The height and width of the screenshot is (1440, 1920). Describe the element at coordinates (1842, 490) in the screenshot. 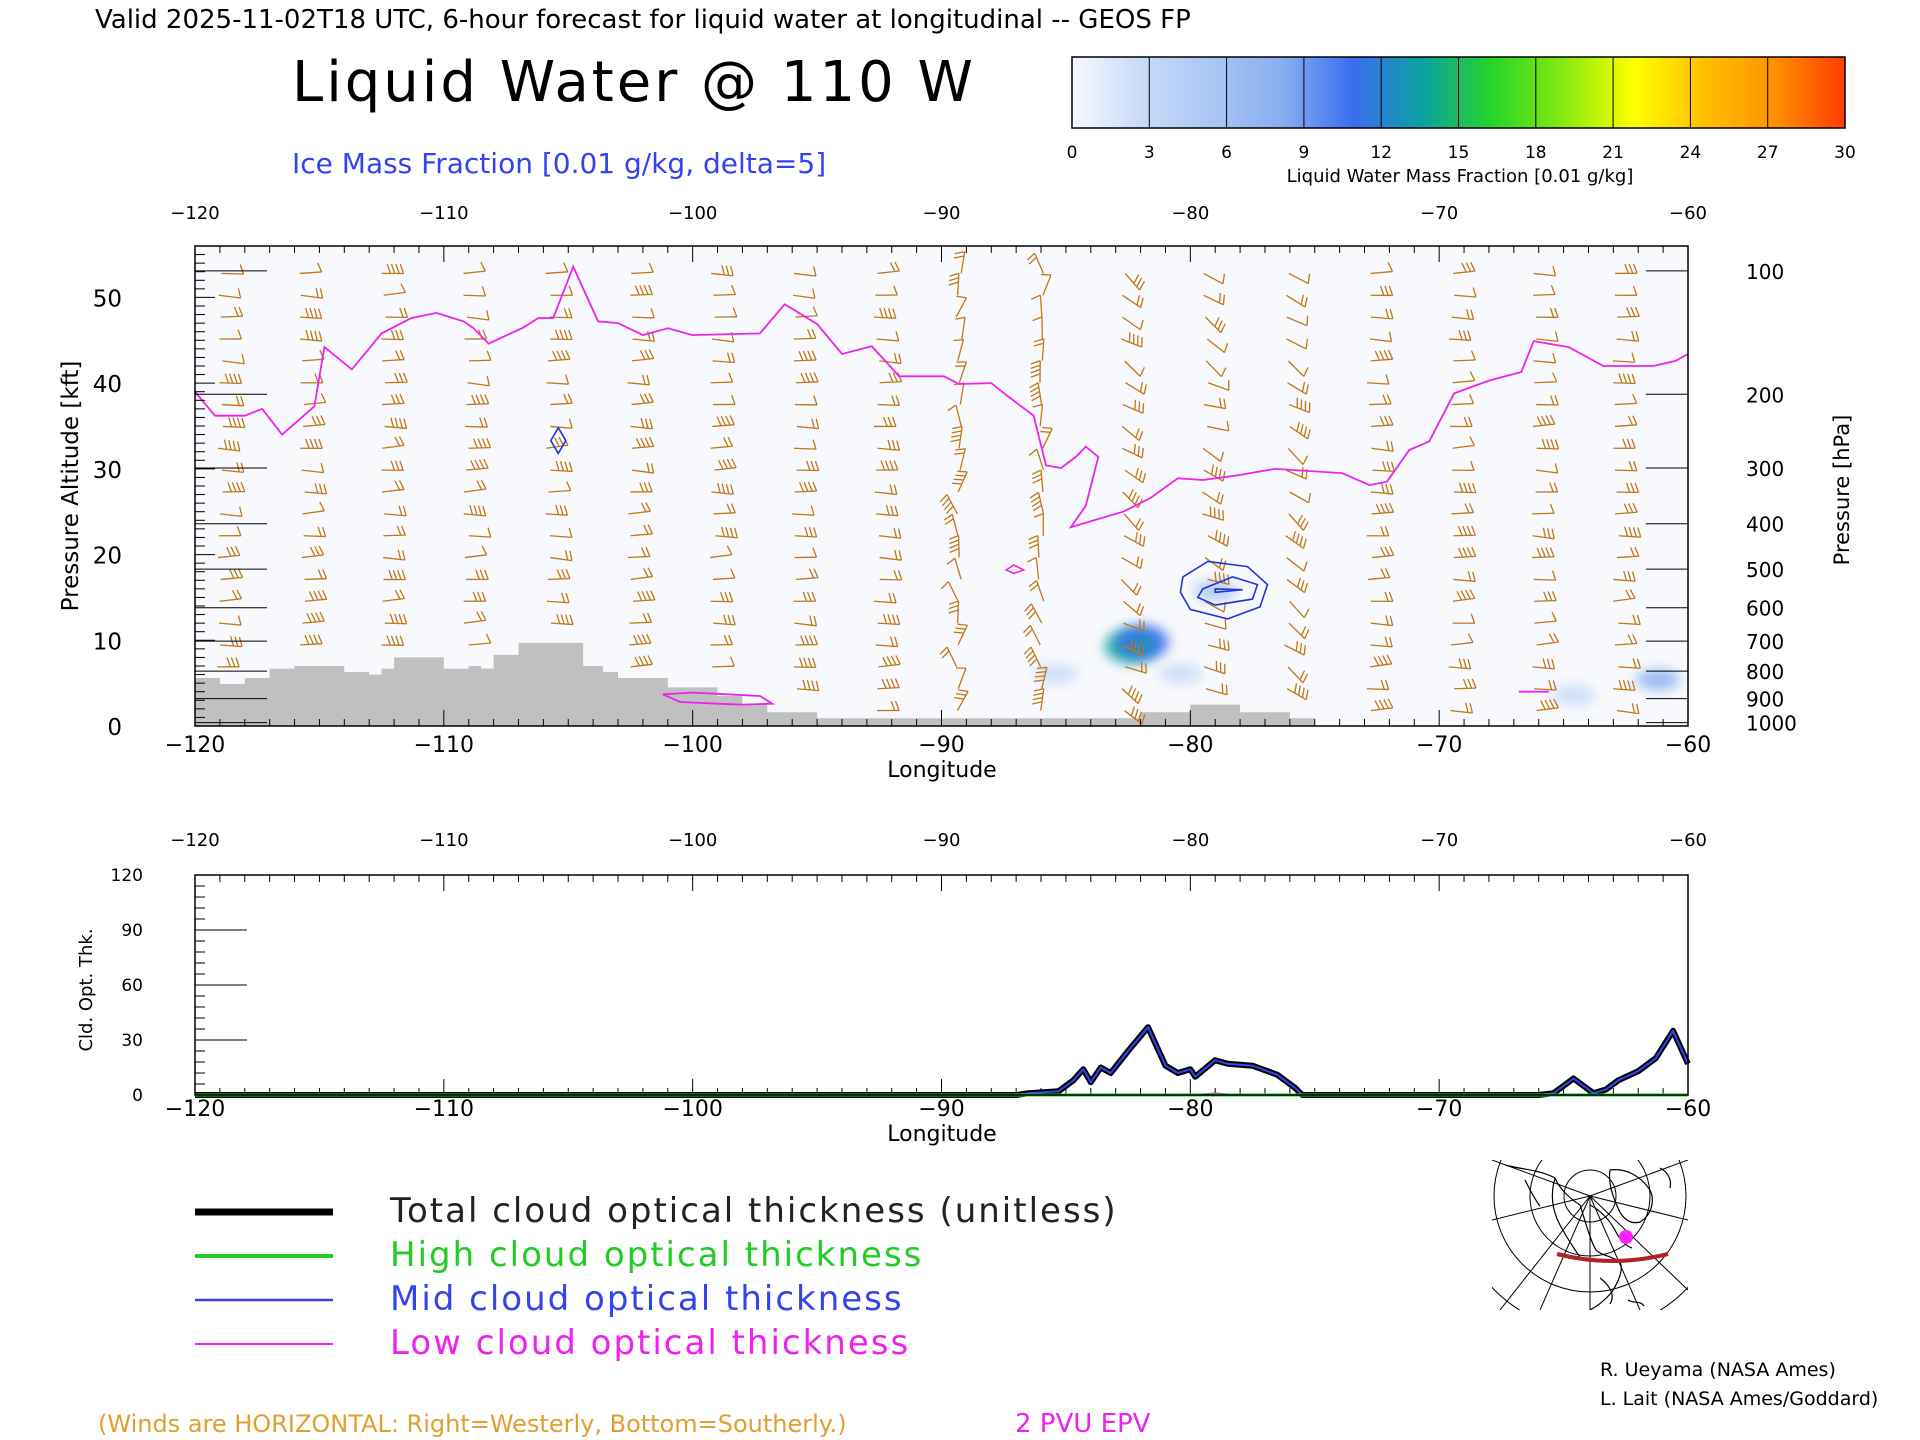

I see `pressure-ylabel: Pressure [hPa]` at that location.